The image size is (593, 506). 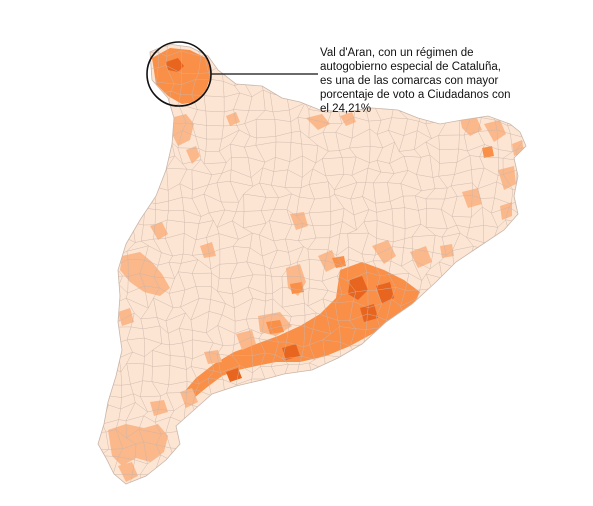 I want to click on val-daran-callout, so click(x=232, y=74).